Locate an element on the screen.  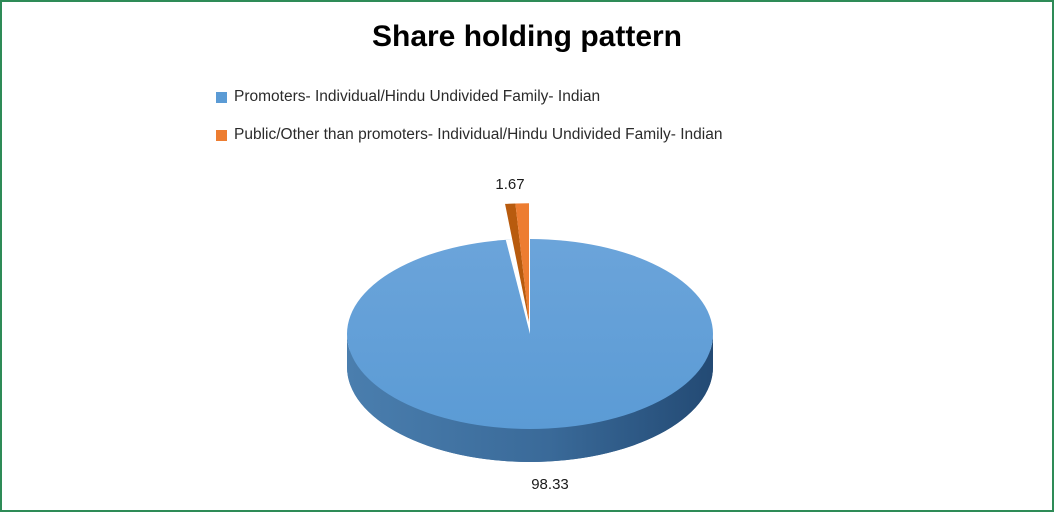
data-label-promoters: 98.33 is located at coordinates (550, 484).